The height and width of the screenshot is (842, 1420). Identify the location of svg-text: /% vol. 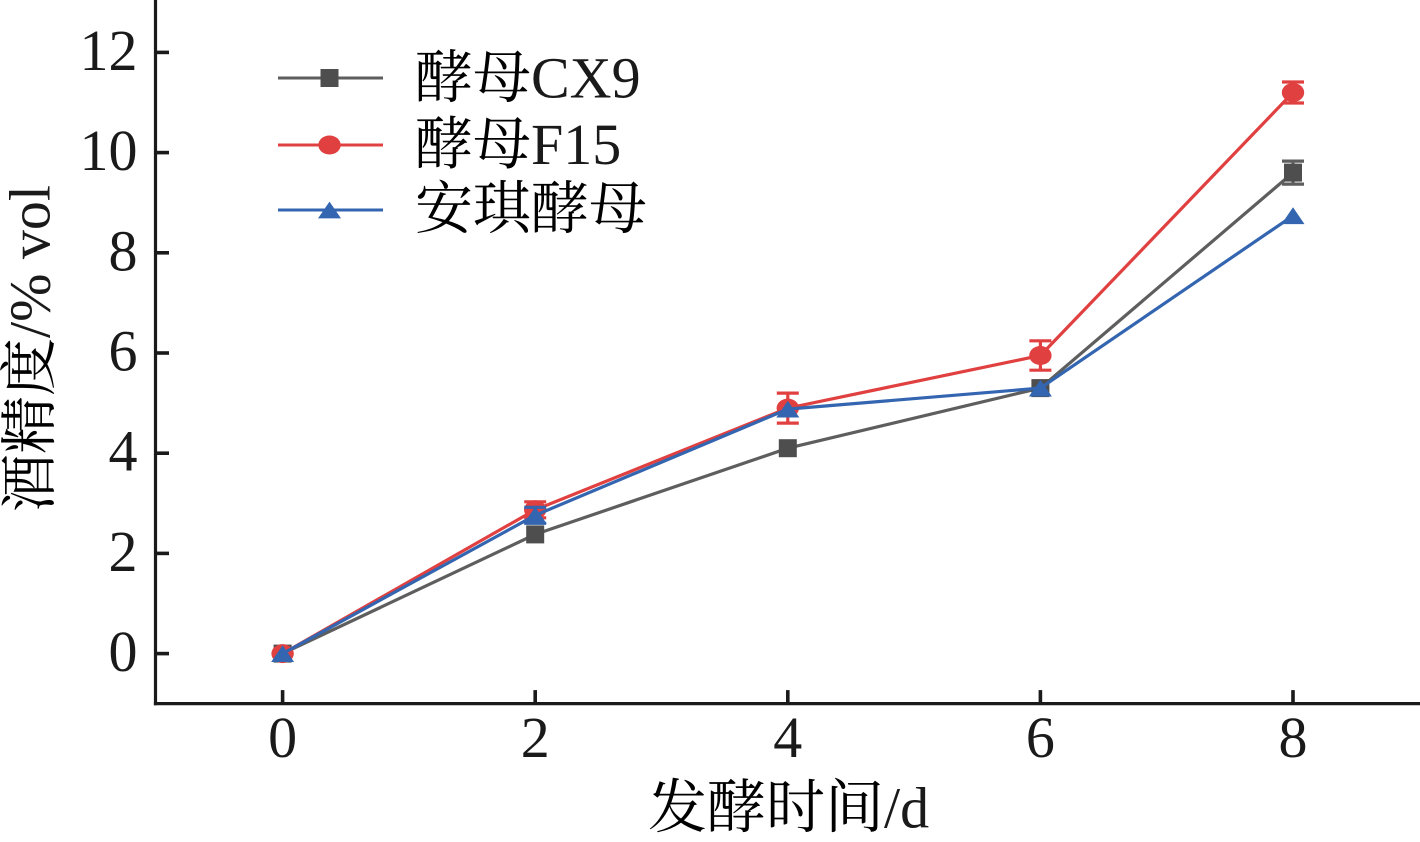
(31, 261).